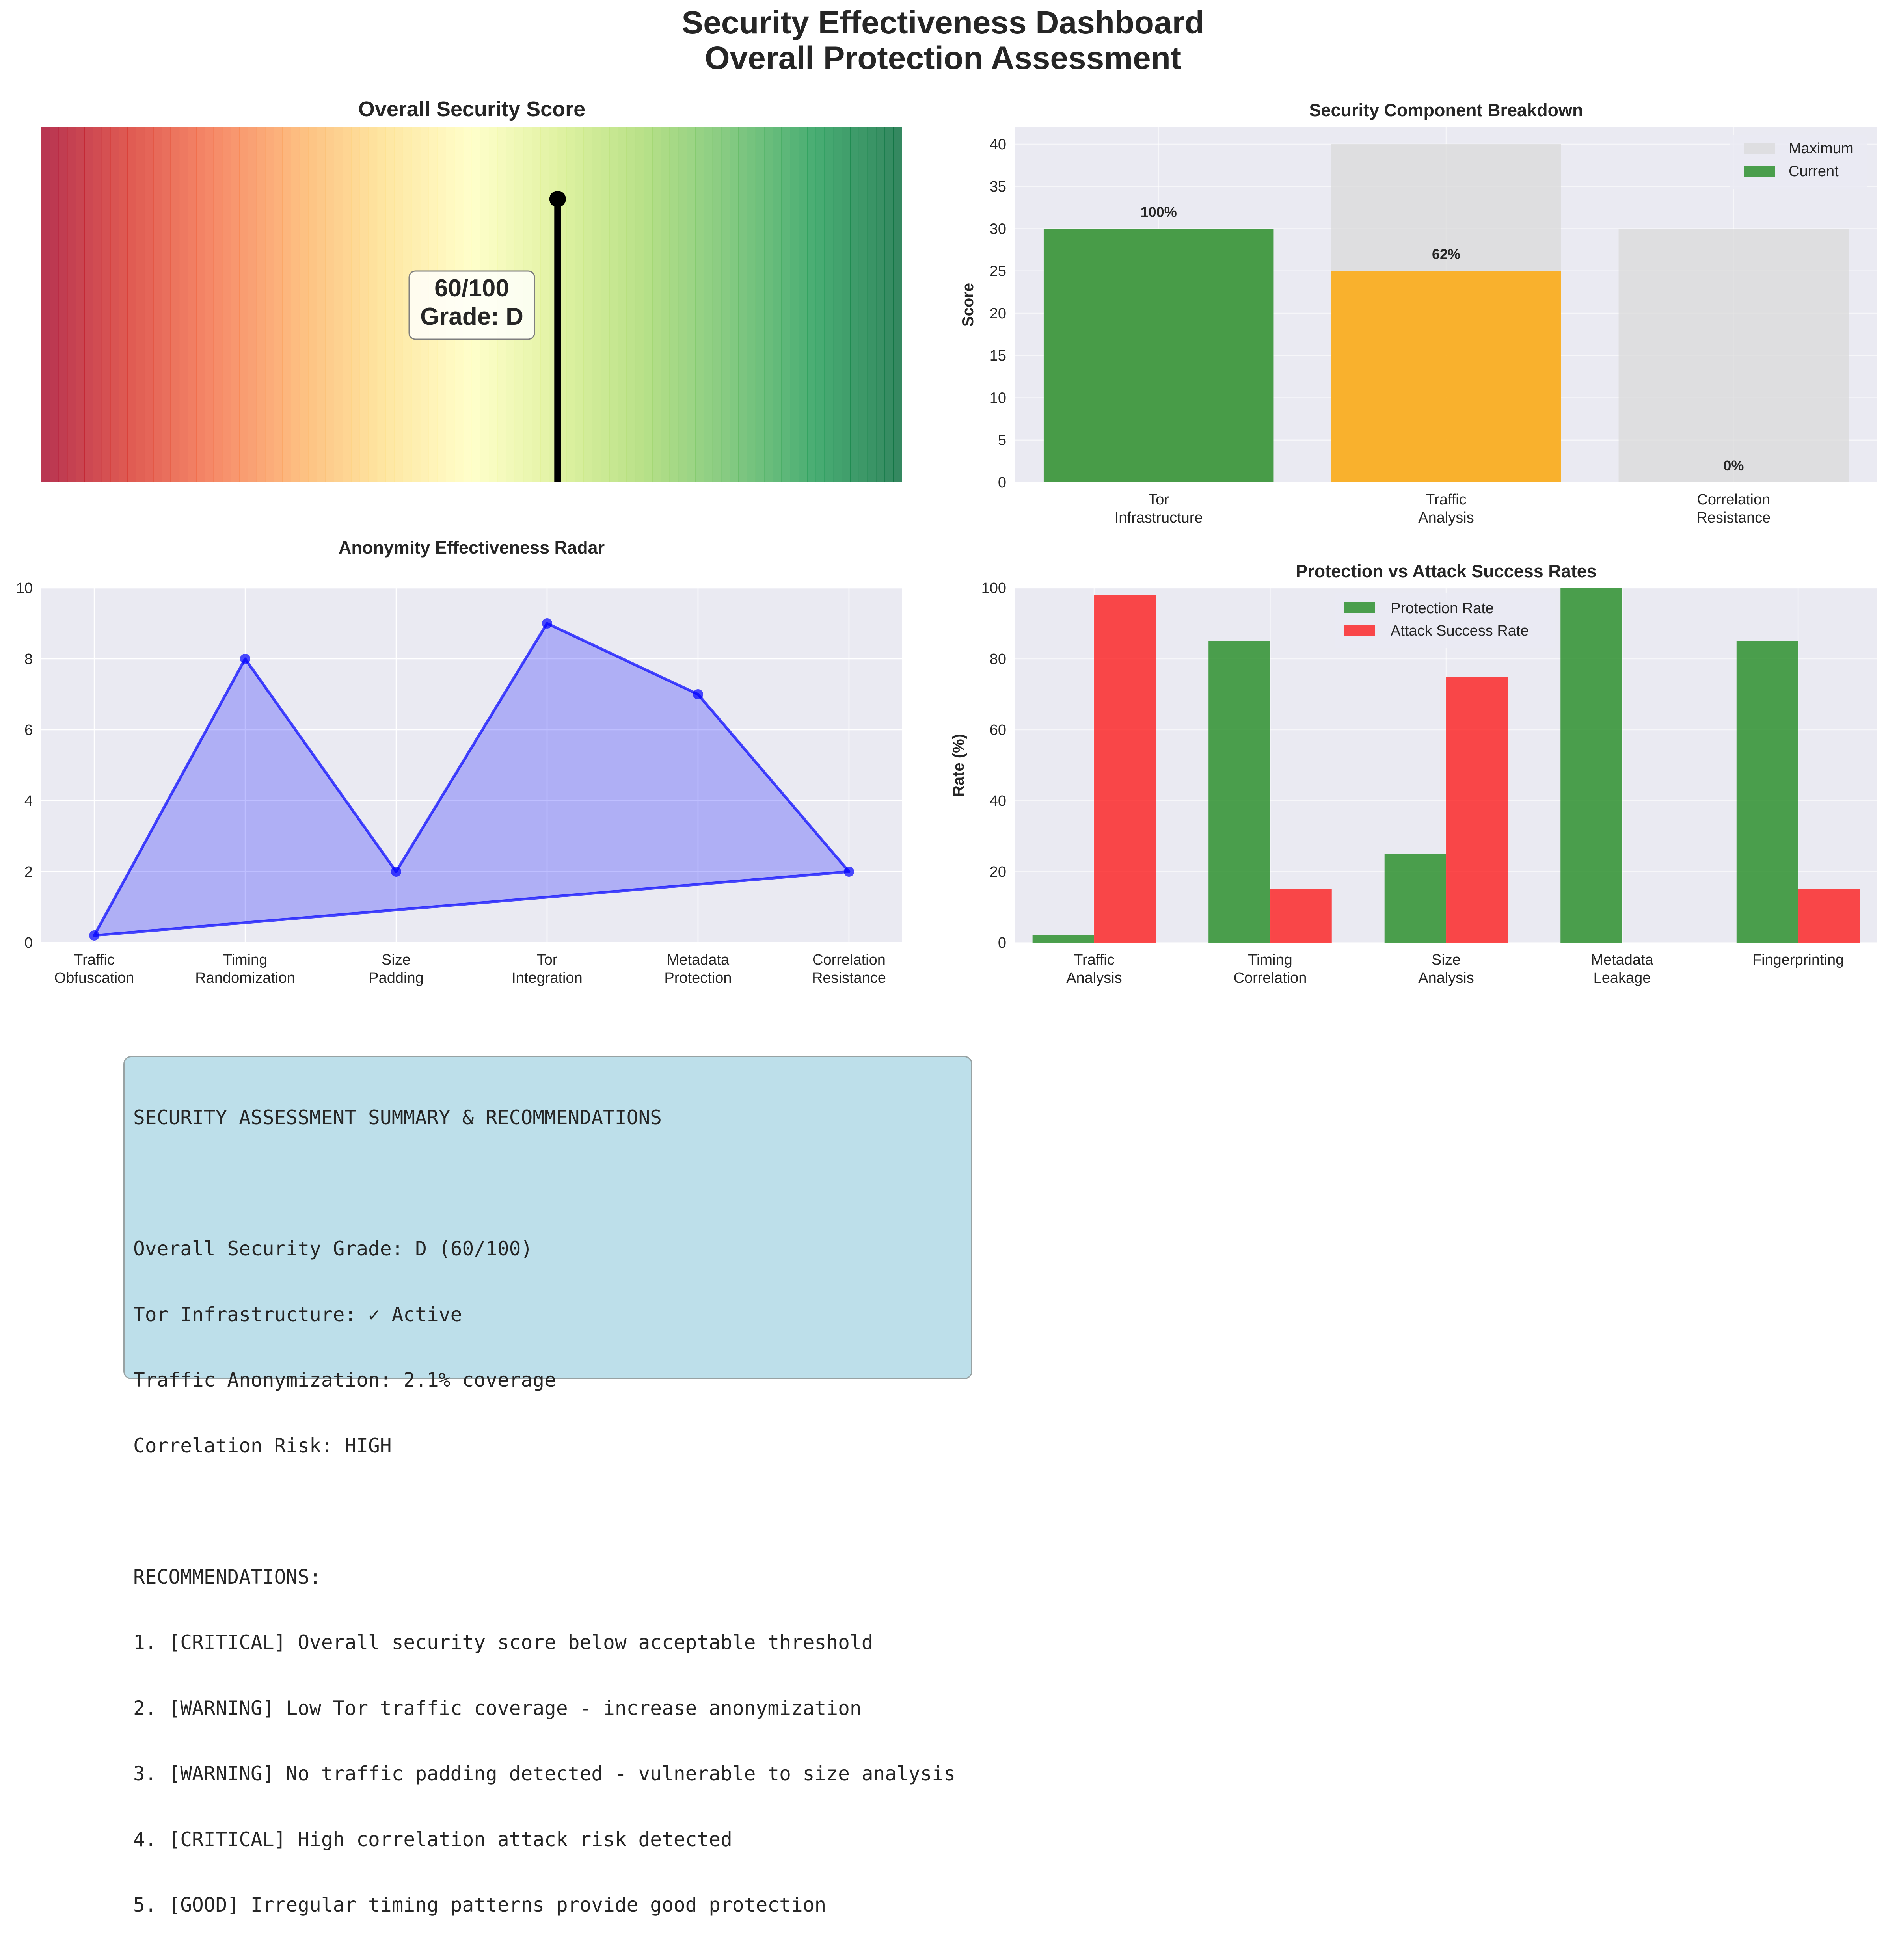 The width and height of the screenshot is (1886, 1960). Describe the element at coordinates (1446, 509) in the screenshot. I see `breakdown-x-tick-label: Traffic Analysis` at that location.